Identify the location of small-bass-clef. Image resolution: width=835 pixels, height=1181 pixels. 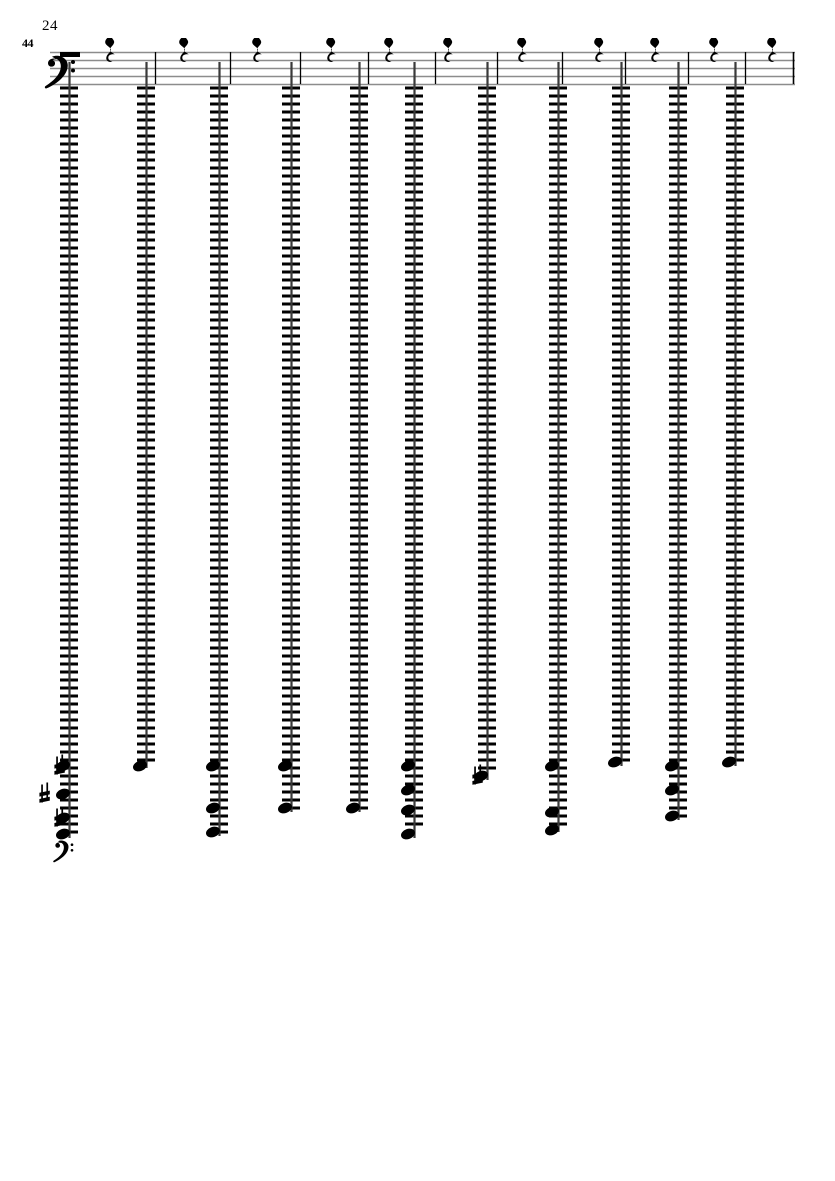
(63, 851).